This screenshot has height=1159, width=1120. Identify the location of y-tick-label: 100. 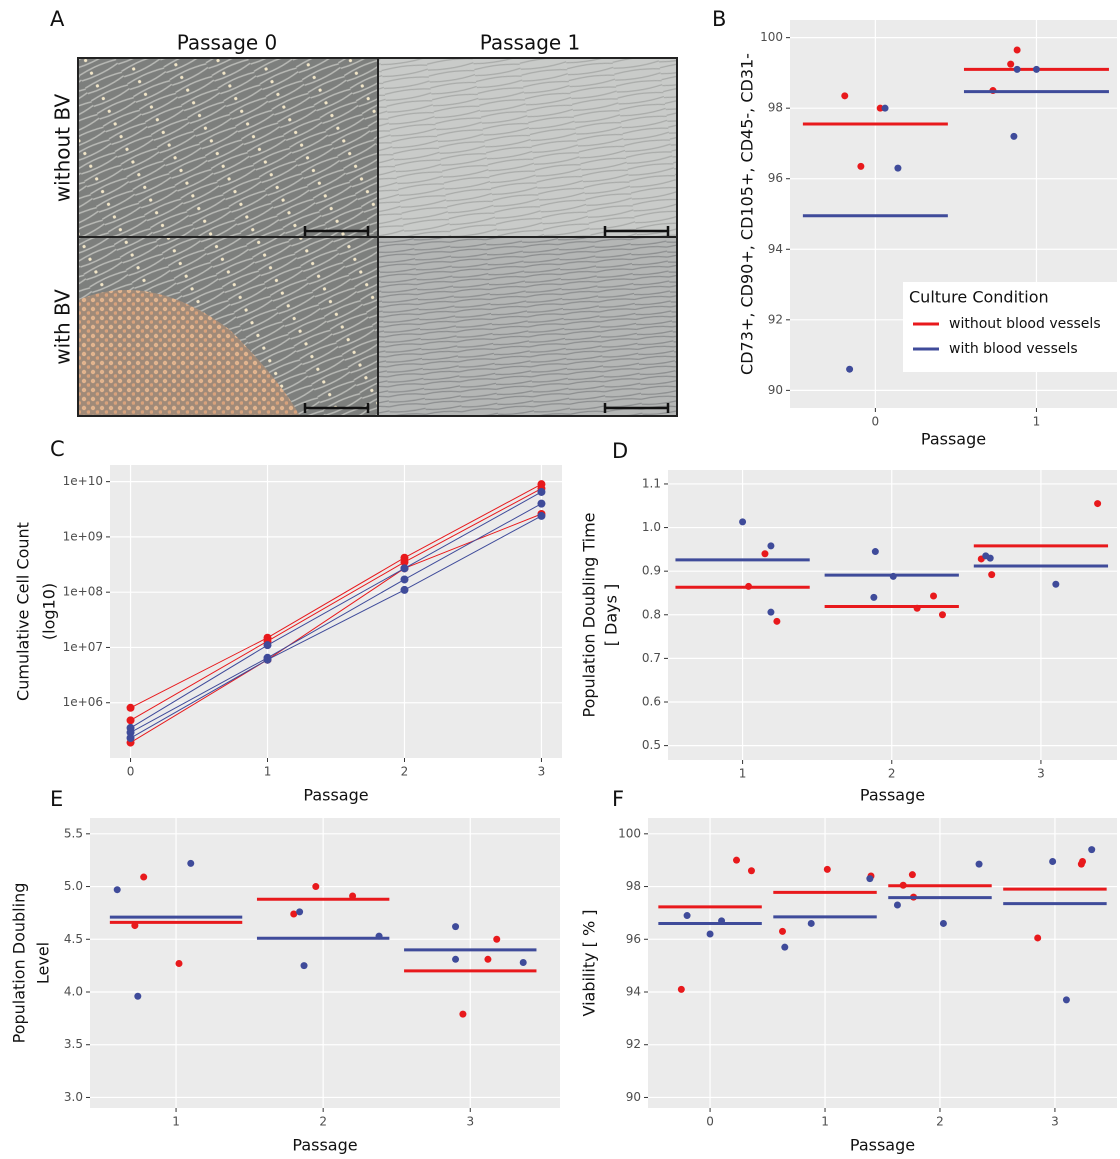
(629, 833).